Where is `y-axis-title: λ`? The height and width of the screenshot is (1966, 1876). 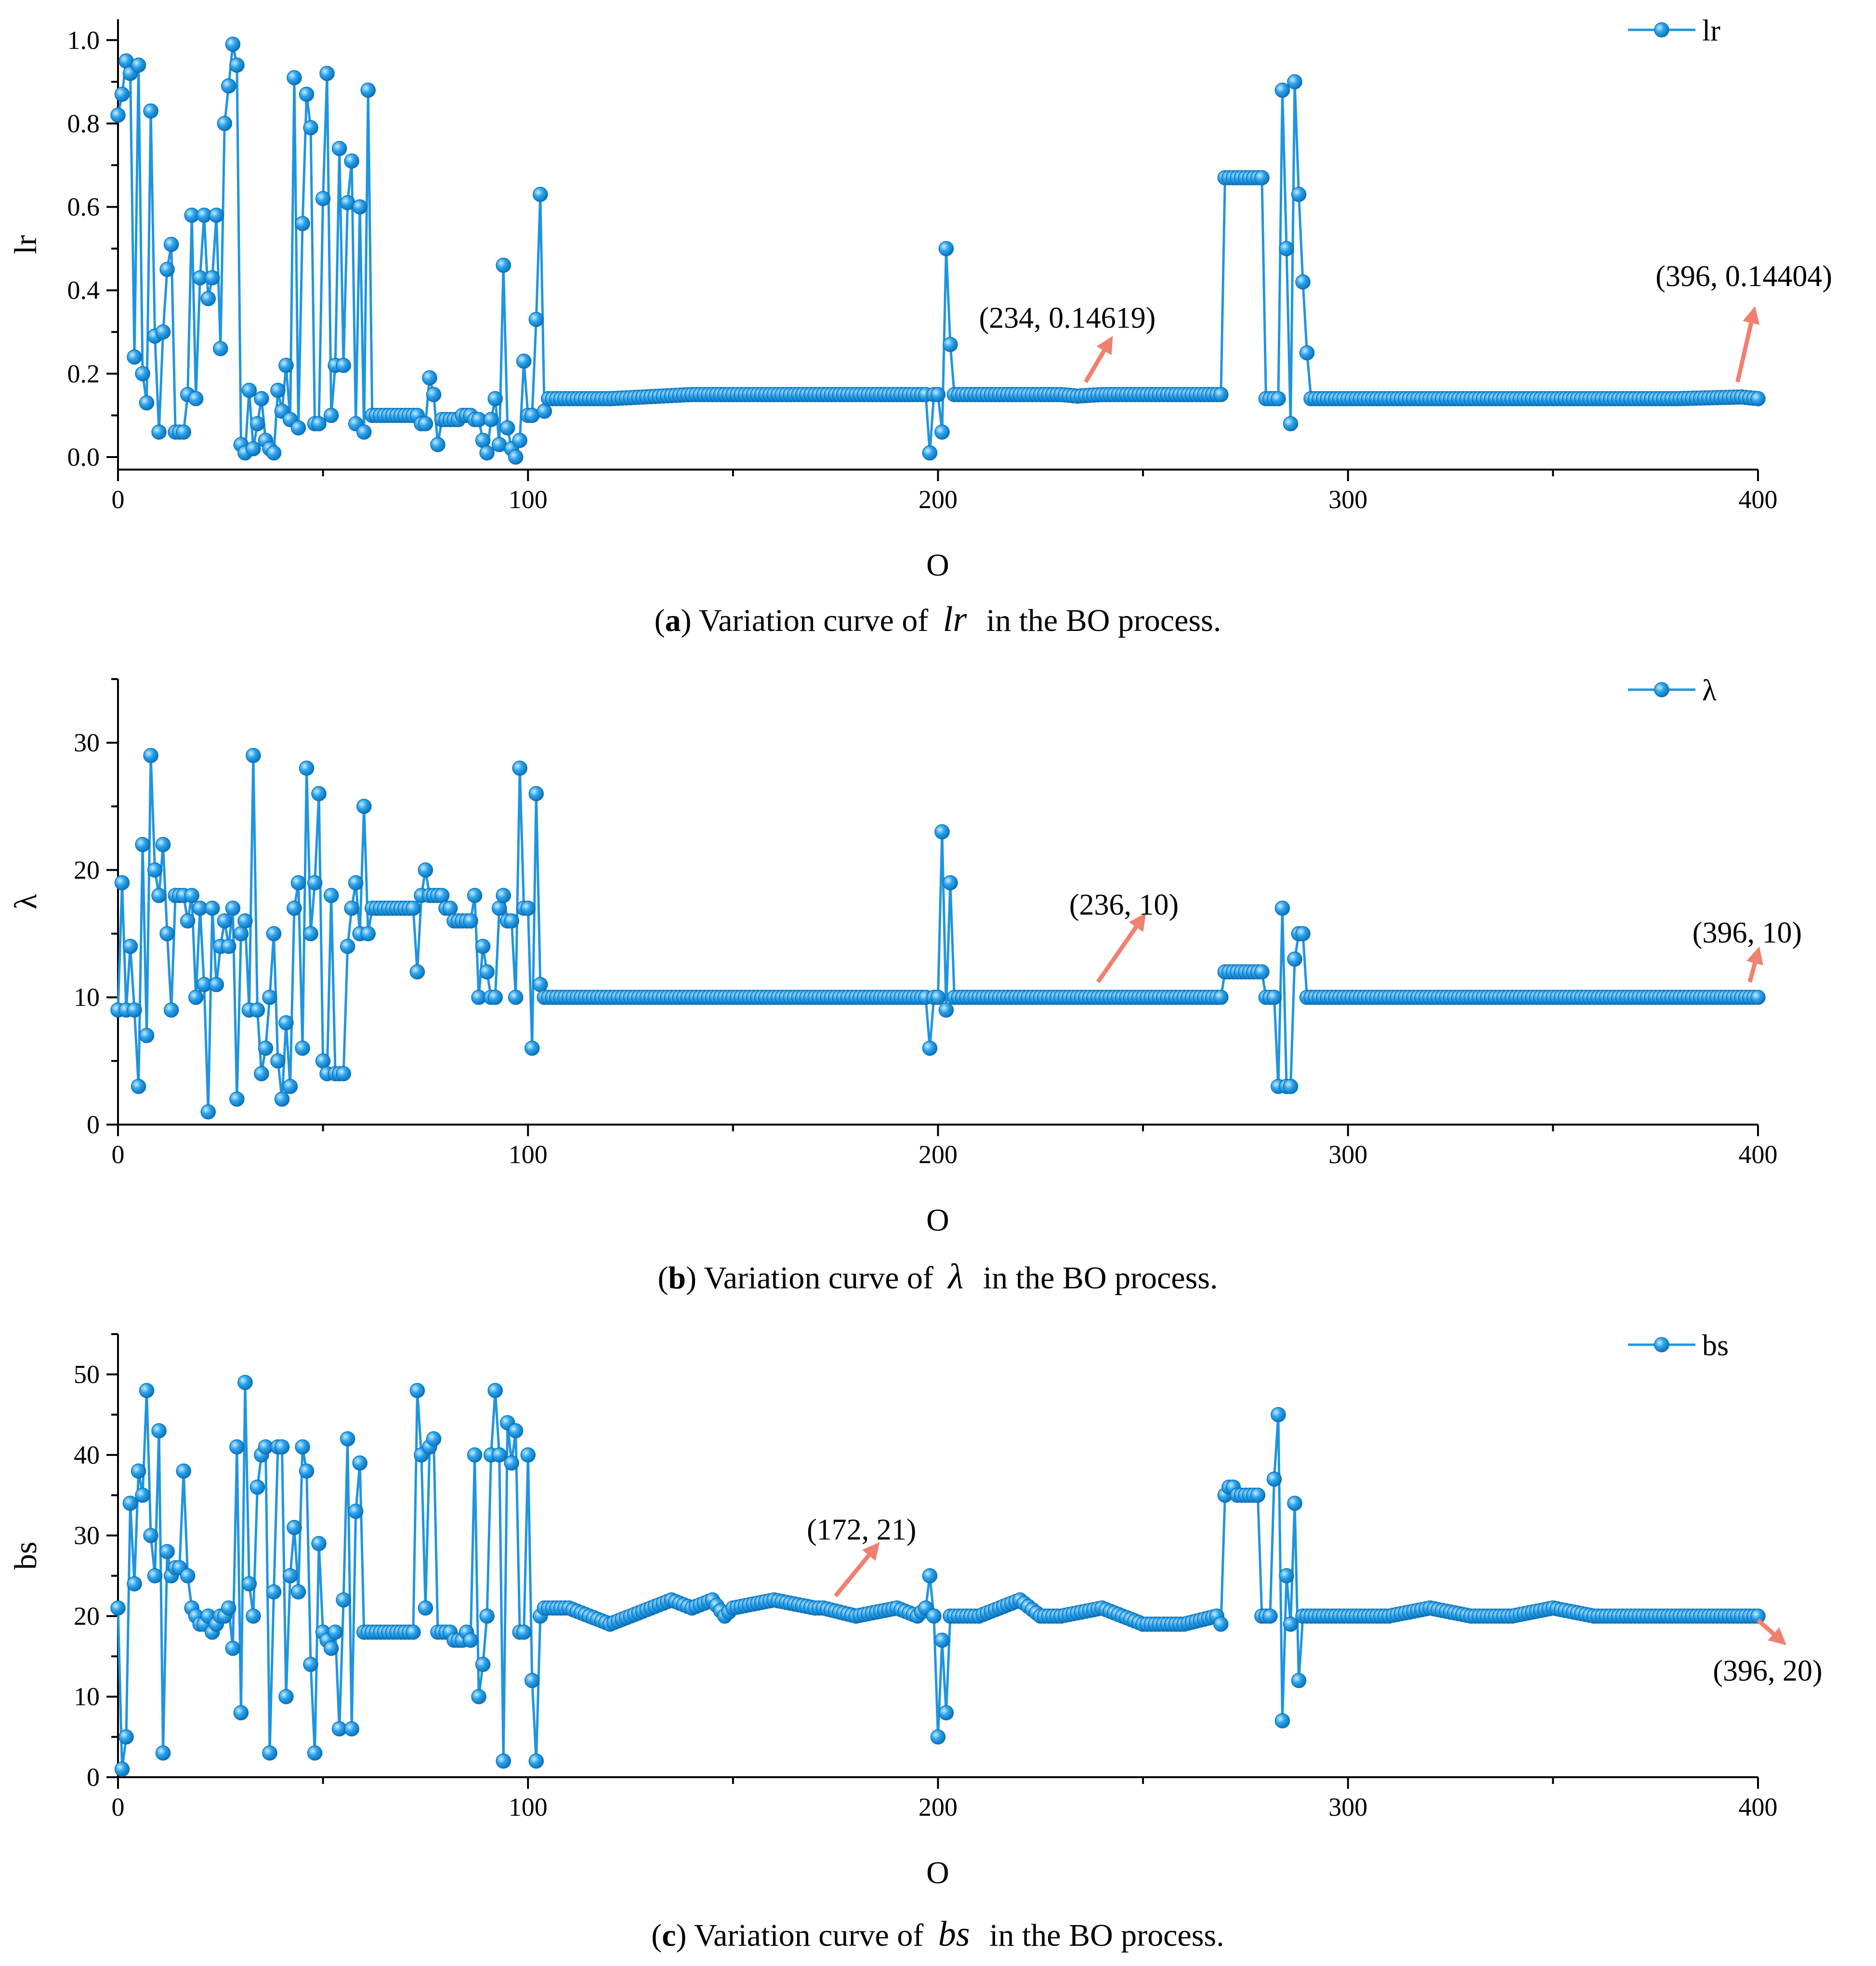
y-axis-title: λ is located at coordinates (25, 901).